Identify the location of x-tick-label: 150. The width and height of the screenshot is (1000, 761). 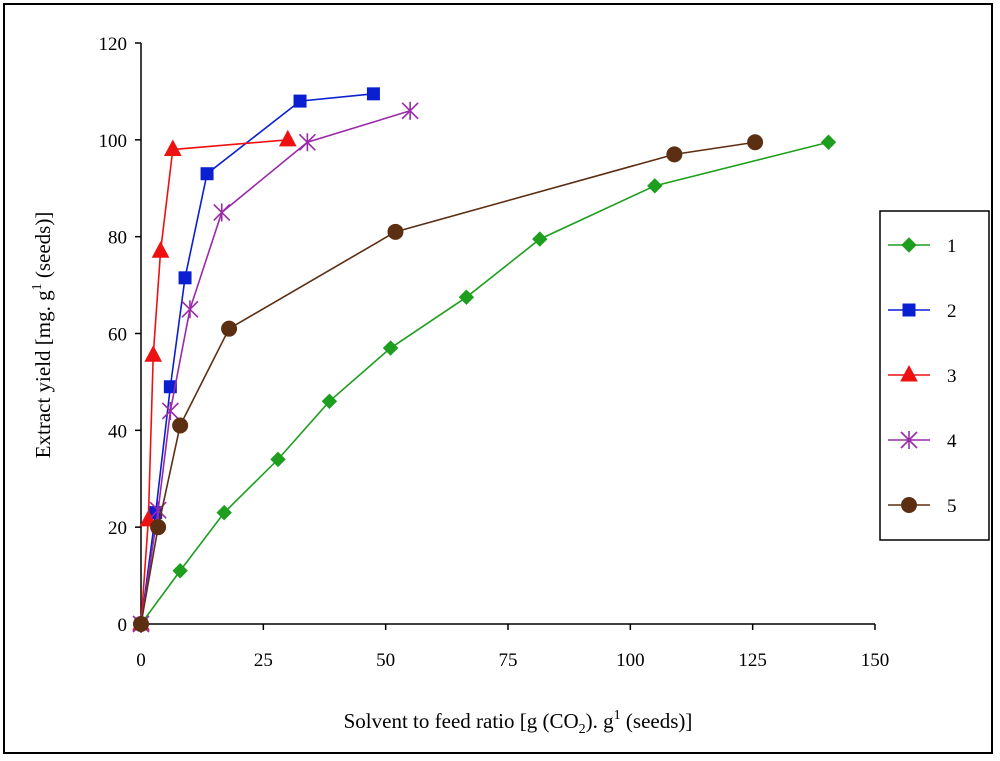
(875, 660).